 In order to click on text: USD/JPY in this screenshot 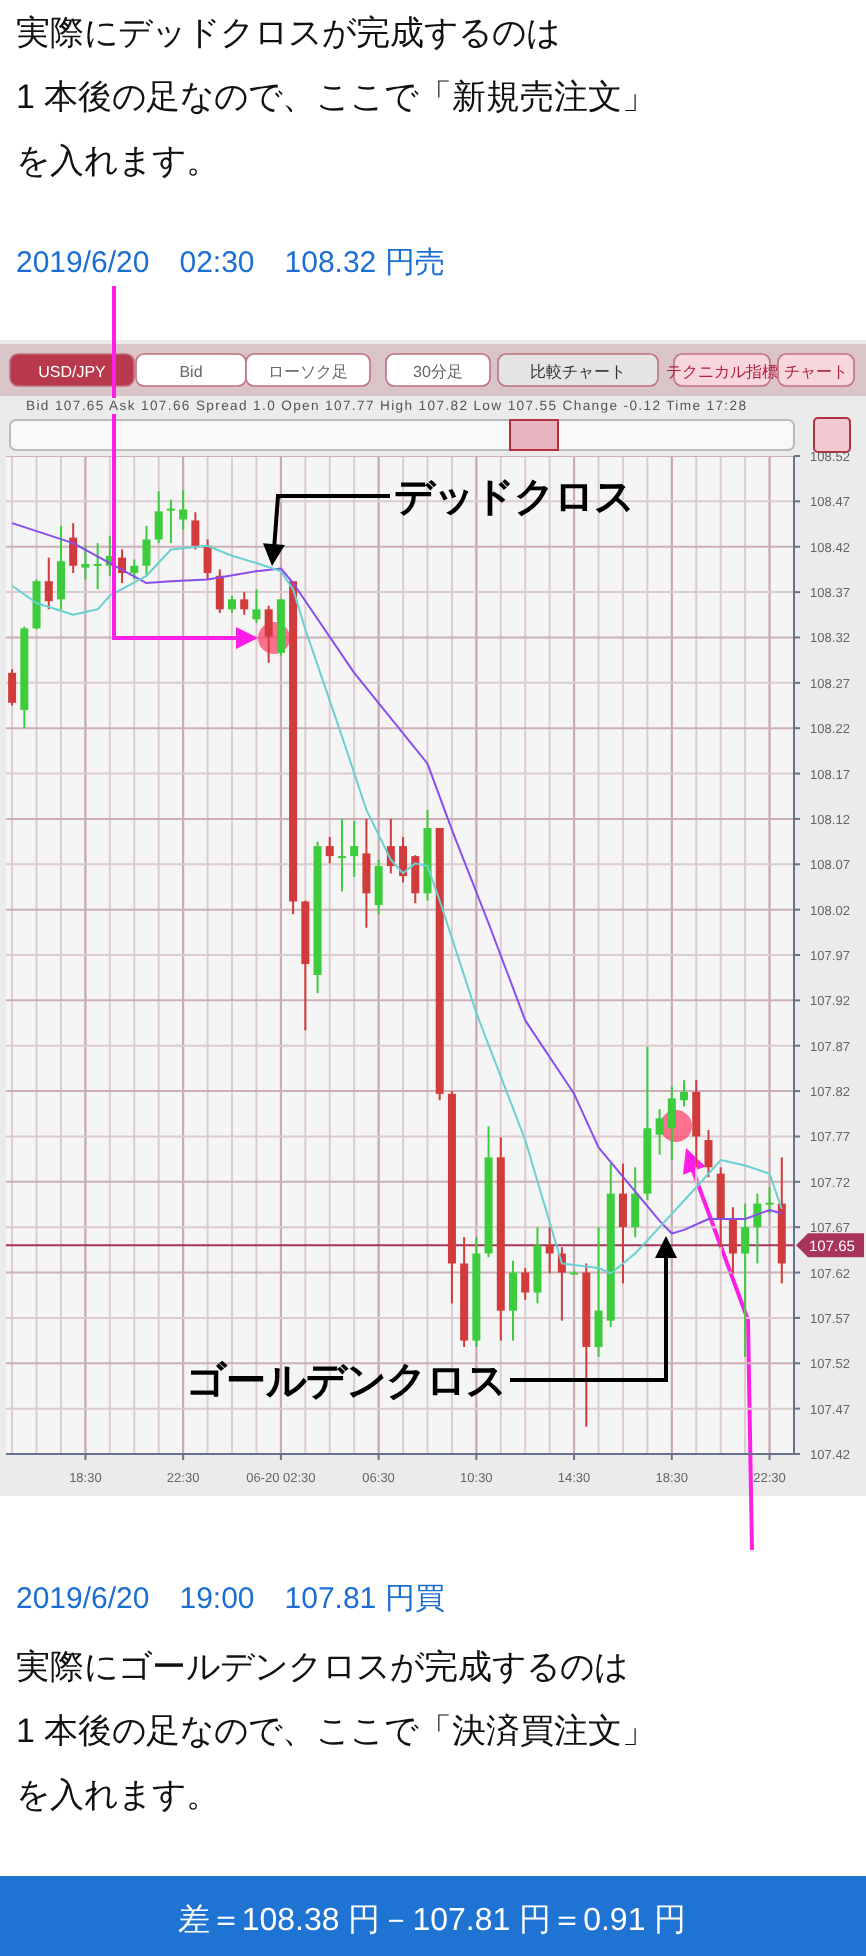, I will do `click(73, 372)`.